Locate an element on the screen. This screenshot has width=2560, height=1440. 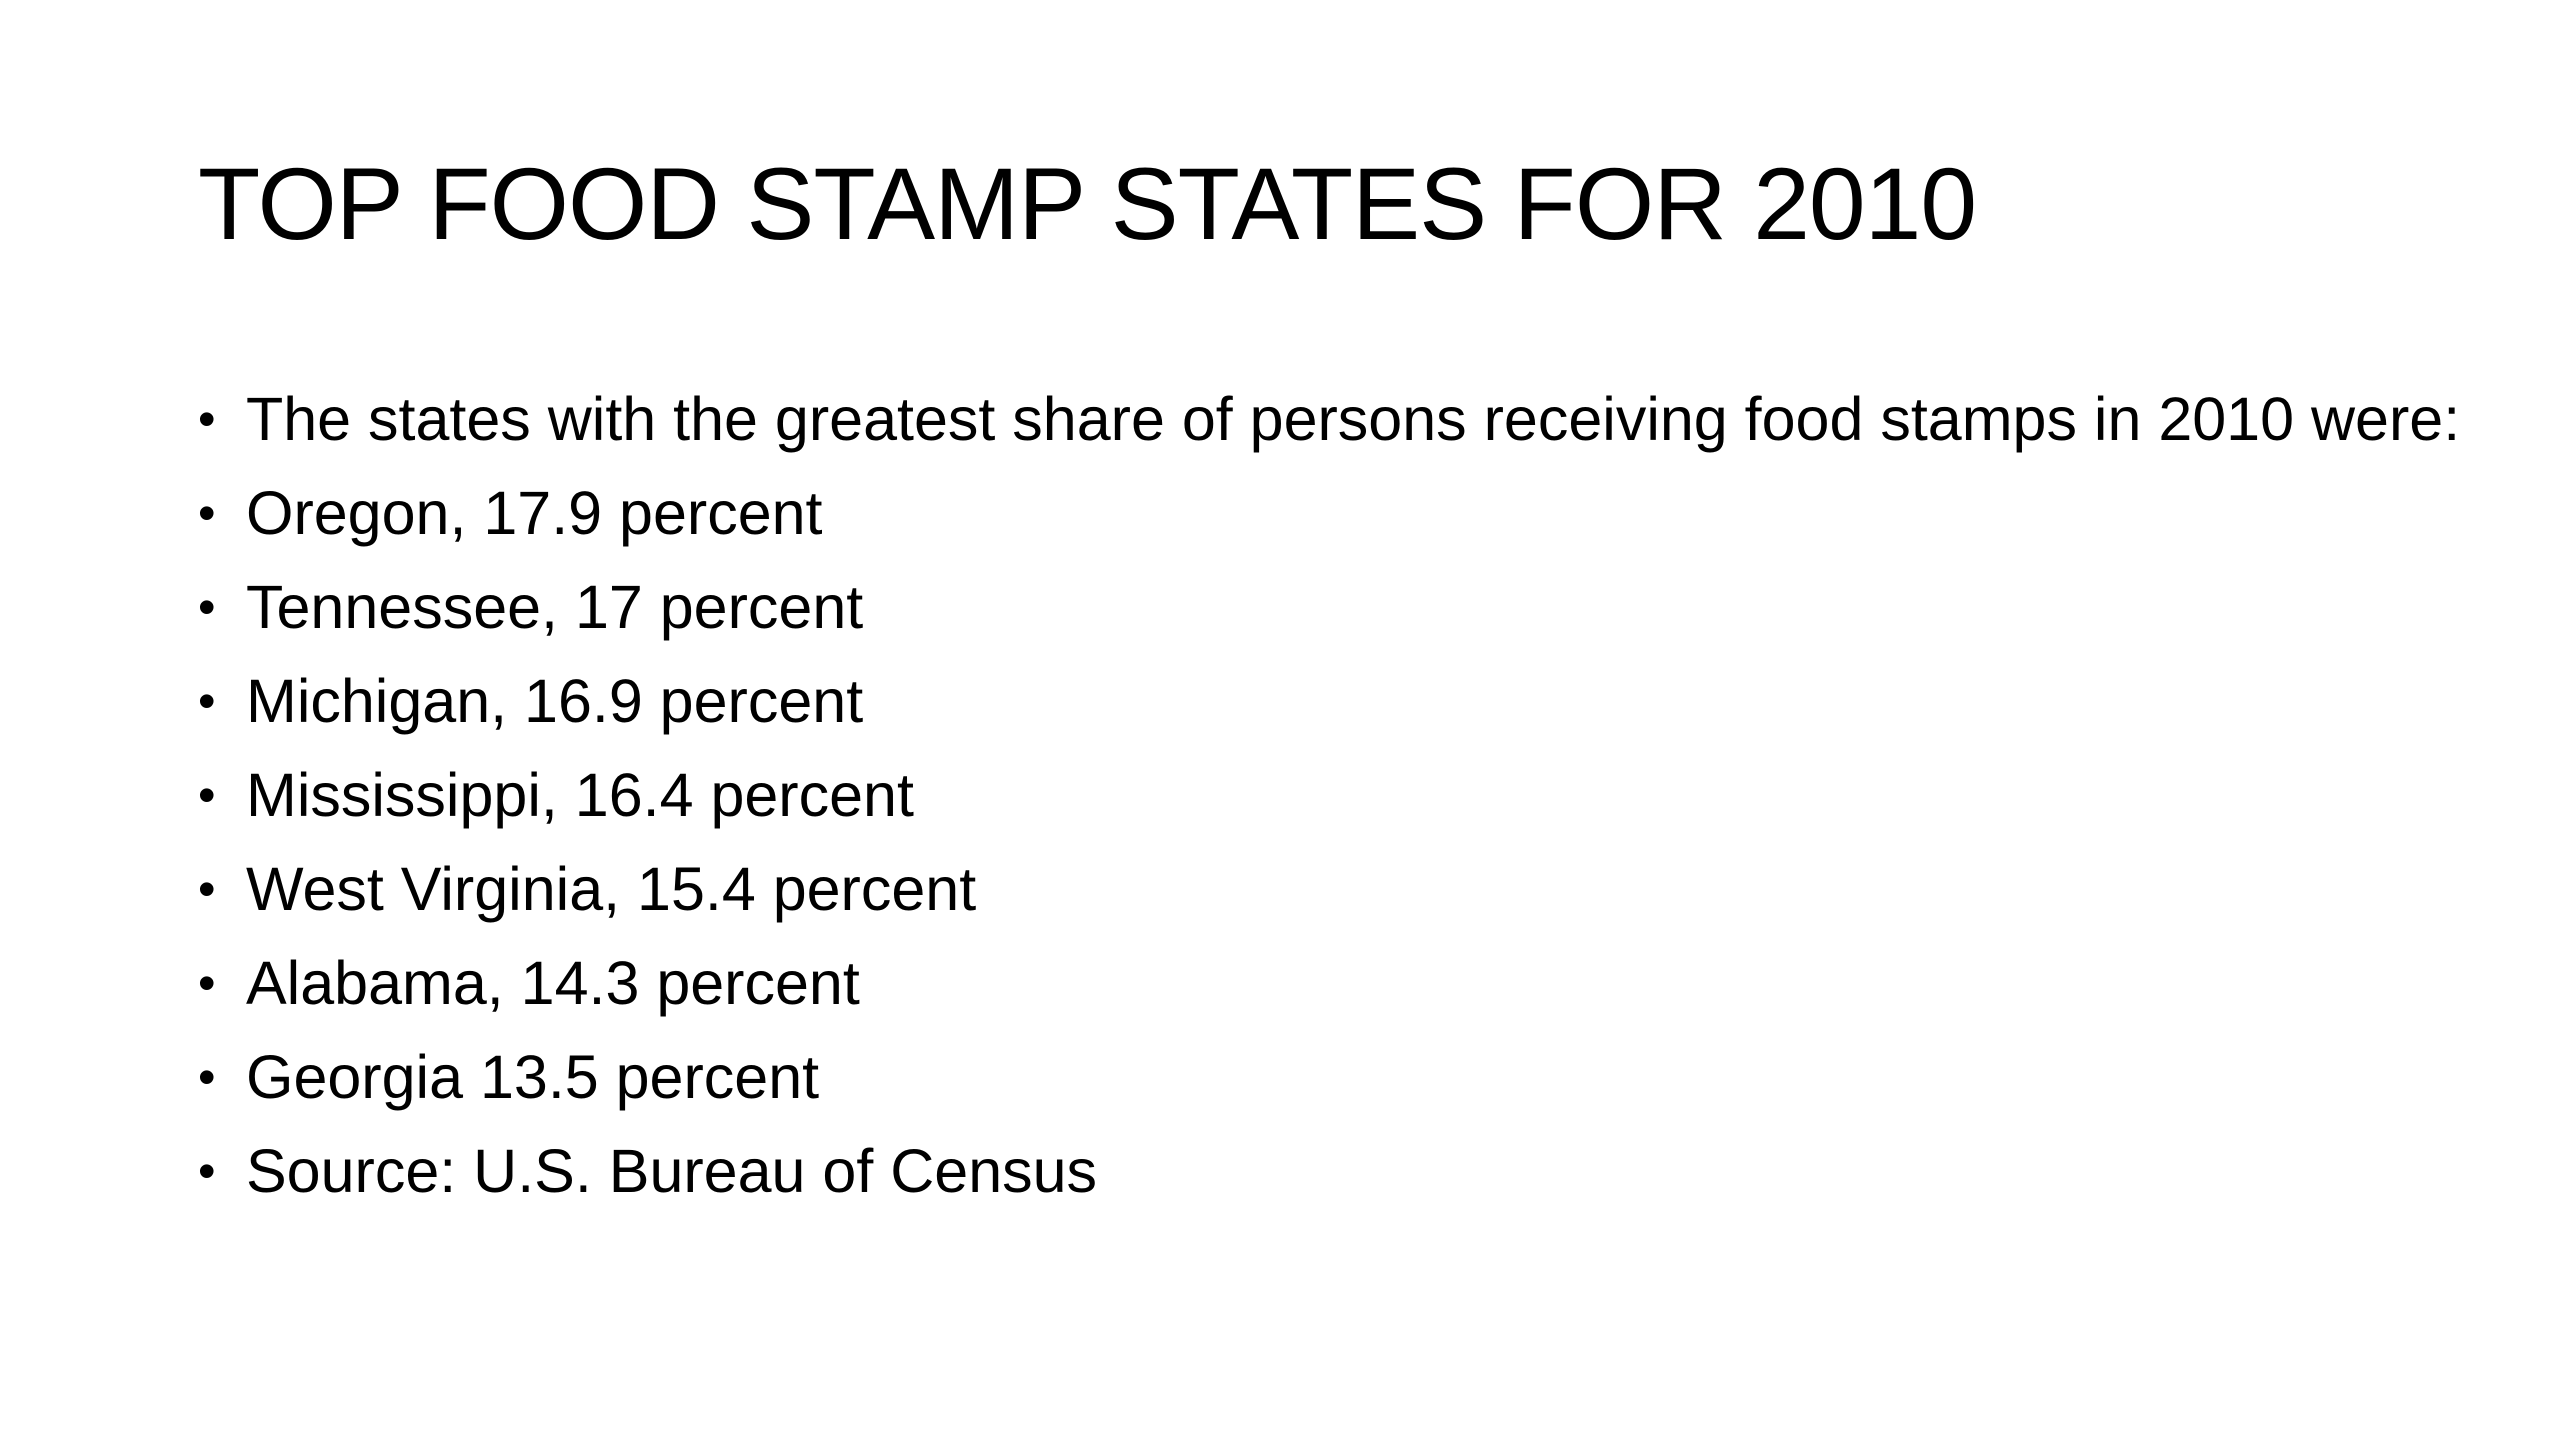
bullet-item-michigan: • Michigan, 16.9 percent is located at coordinates (1338, 701).